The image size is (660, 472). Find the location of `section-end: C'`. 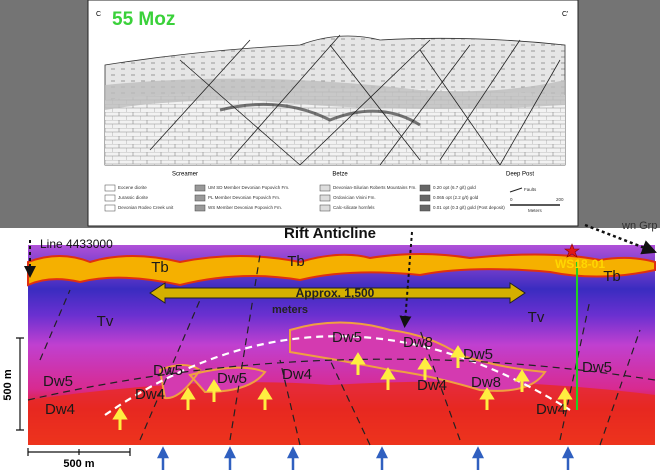

section-end: C' is located at coordinates (565, 14).